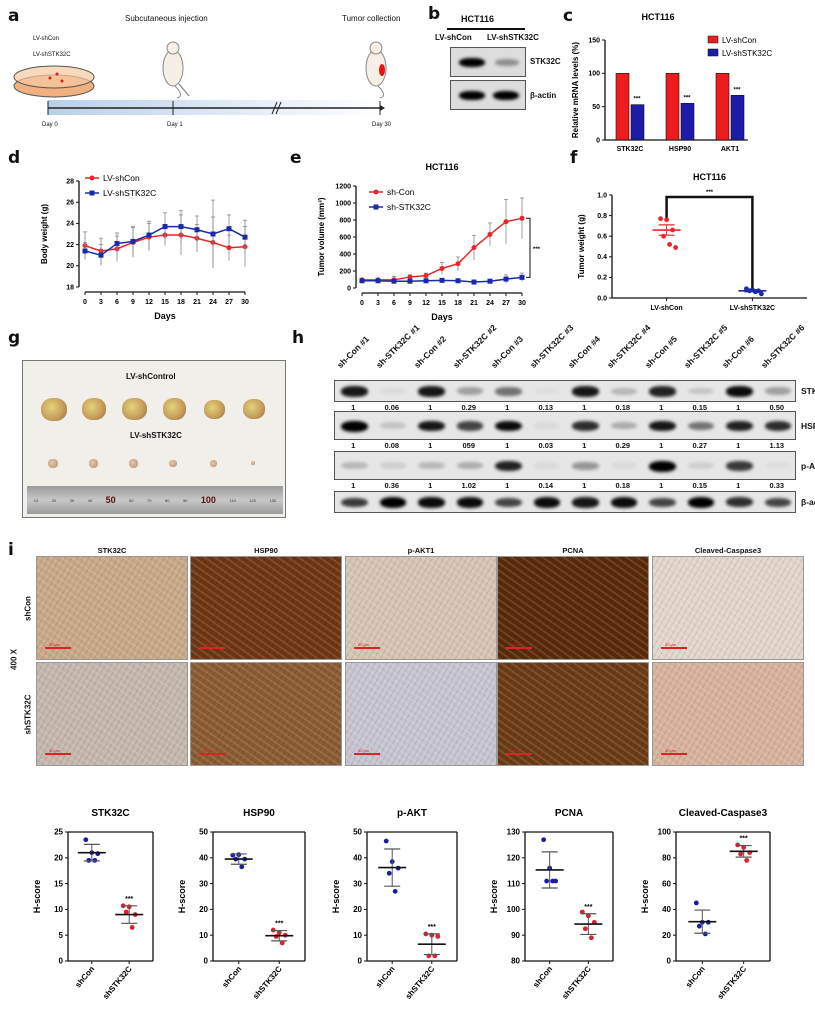 The image size is (815, 1014). Describe the element at coordinates (568, 16) in the screenshot. I see `panel-label-c: c` at that location.